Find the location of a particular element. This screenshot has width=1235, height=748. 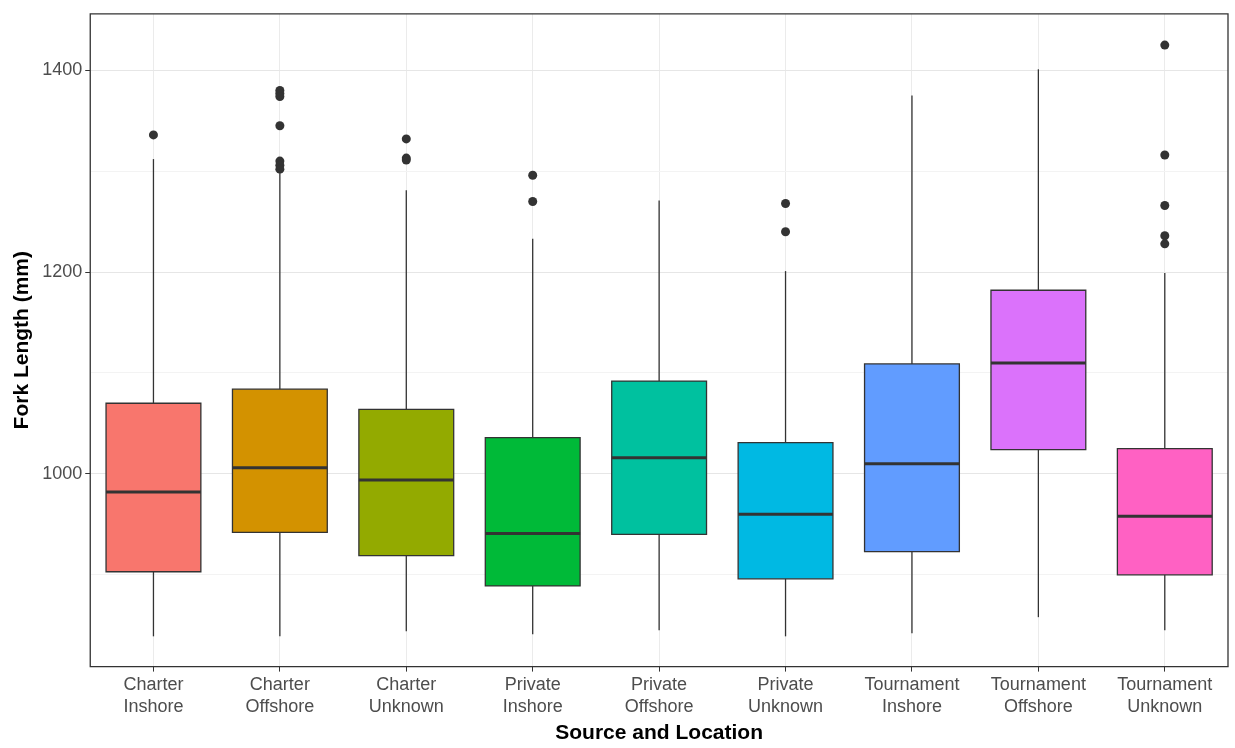

x-tick-label: Tournament Offshore is located at coordinates (1038, 695).